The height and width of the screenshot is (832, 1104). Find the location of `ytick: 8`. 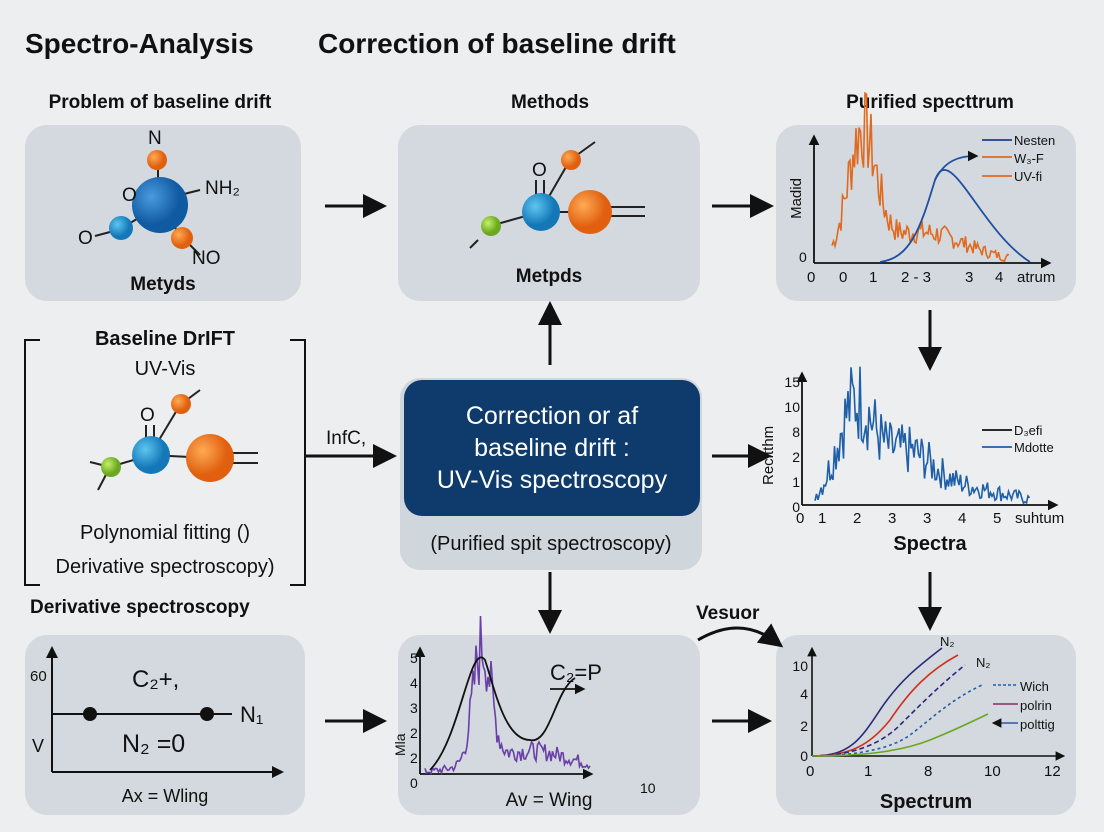

ytick: 8 is located at coordinates (796, 432).